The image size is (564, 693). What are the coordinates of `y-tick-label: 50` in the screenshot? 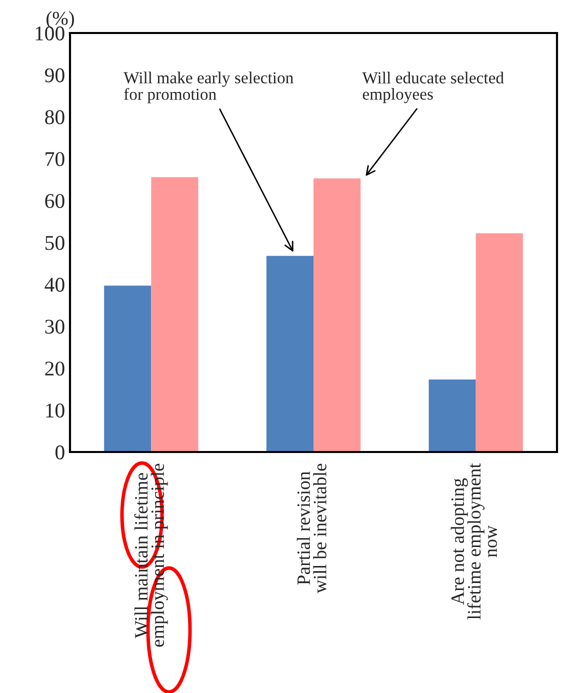 It's located at (55, 243).